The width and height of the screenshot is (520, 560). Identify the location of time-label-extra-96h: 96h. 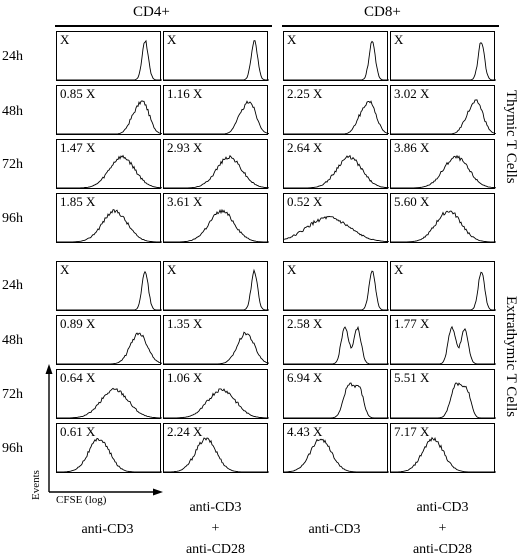
(12, 448).